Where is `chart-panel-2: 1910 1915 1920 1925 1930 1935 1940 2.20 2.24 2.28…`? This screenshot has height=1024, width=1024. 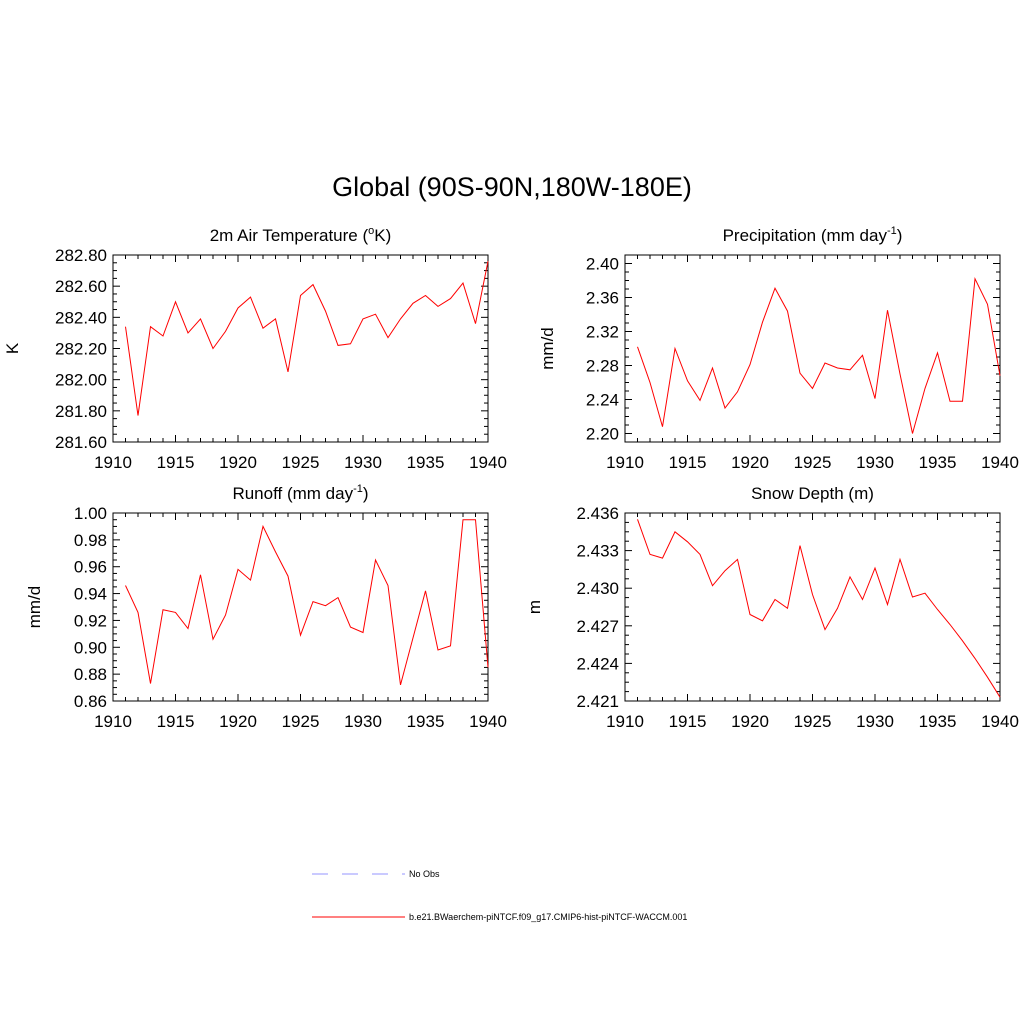 chart-panel-2: 1910 1915 1920 1925 1930 1935 1940 2.20 2.24 2.28… is located at coordinates (778, 348).